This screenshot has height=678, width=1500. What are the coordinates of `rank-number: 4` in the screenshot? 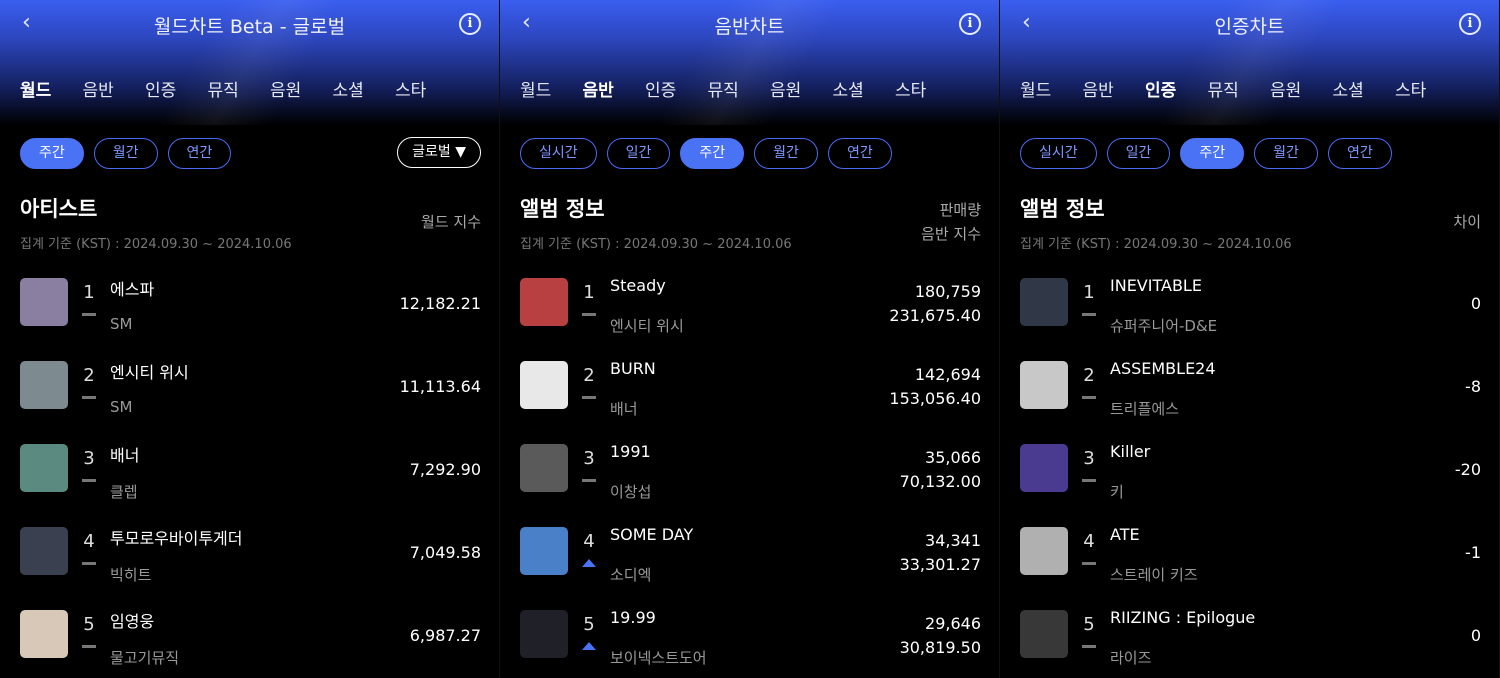 It's located at (589, 541).